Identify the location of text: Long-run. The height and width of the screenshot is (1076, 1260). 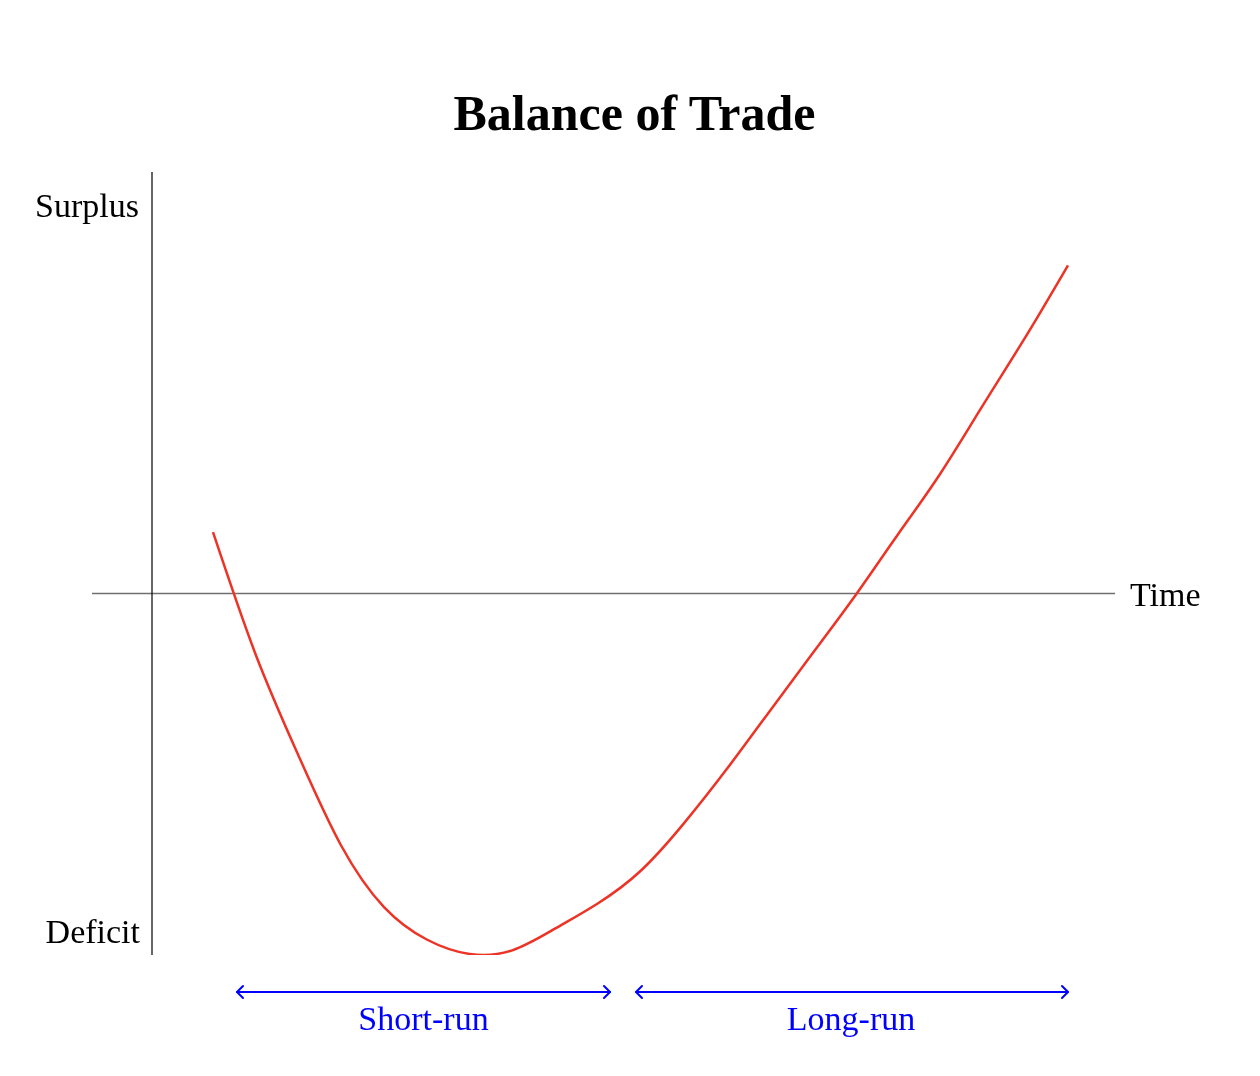
(851, 1018).